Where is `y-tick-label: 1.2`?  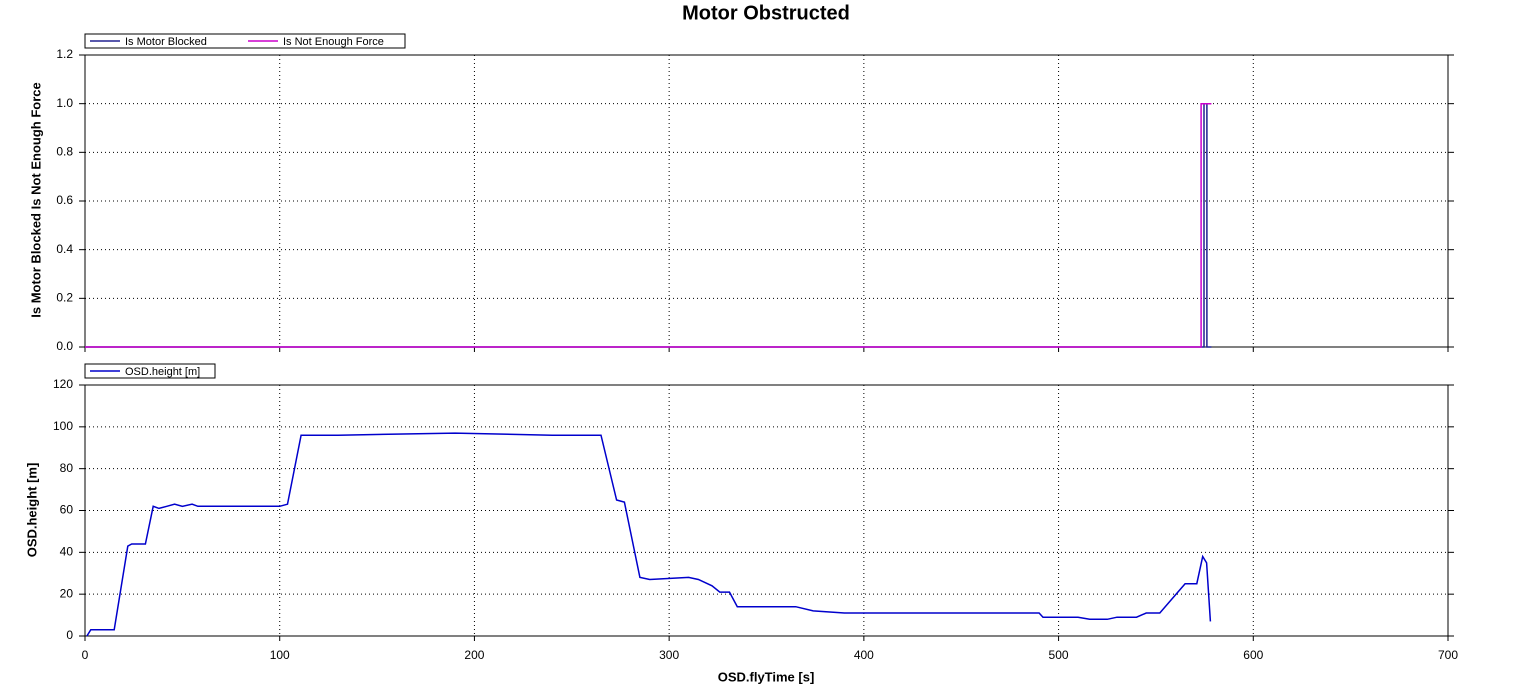 y-tick-label: 1.2 is located at coordinates (64, 54).